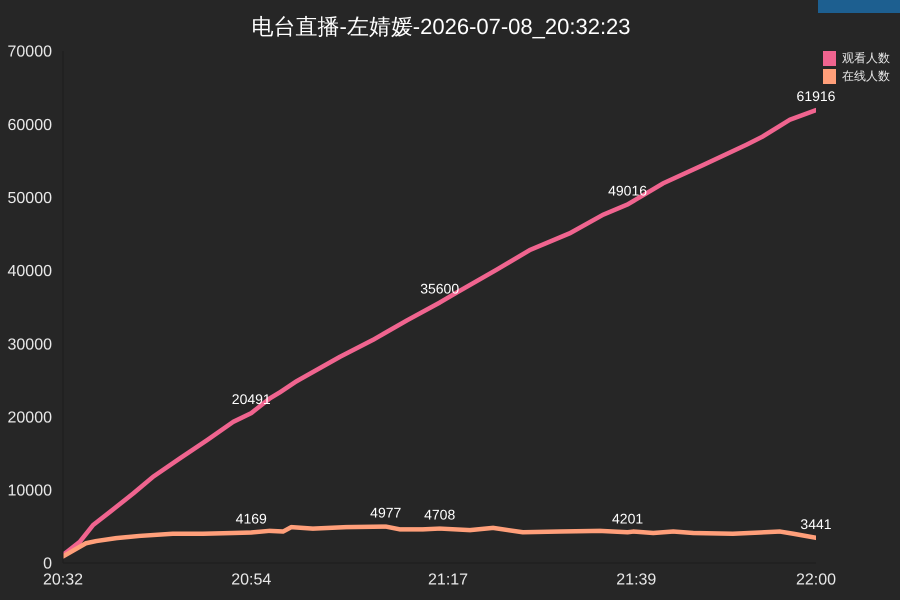  What do you see at coordinates (440, 288) in the screenshot?
I see `data-label: 35600` at bounding box center [440, 288].